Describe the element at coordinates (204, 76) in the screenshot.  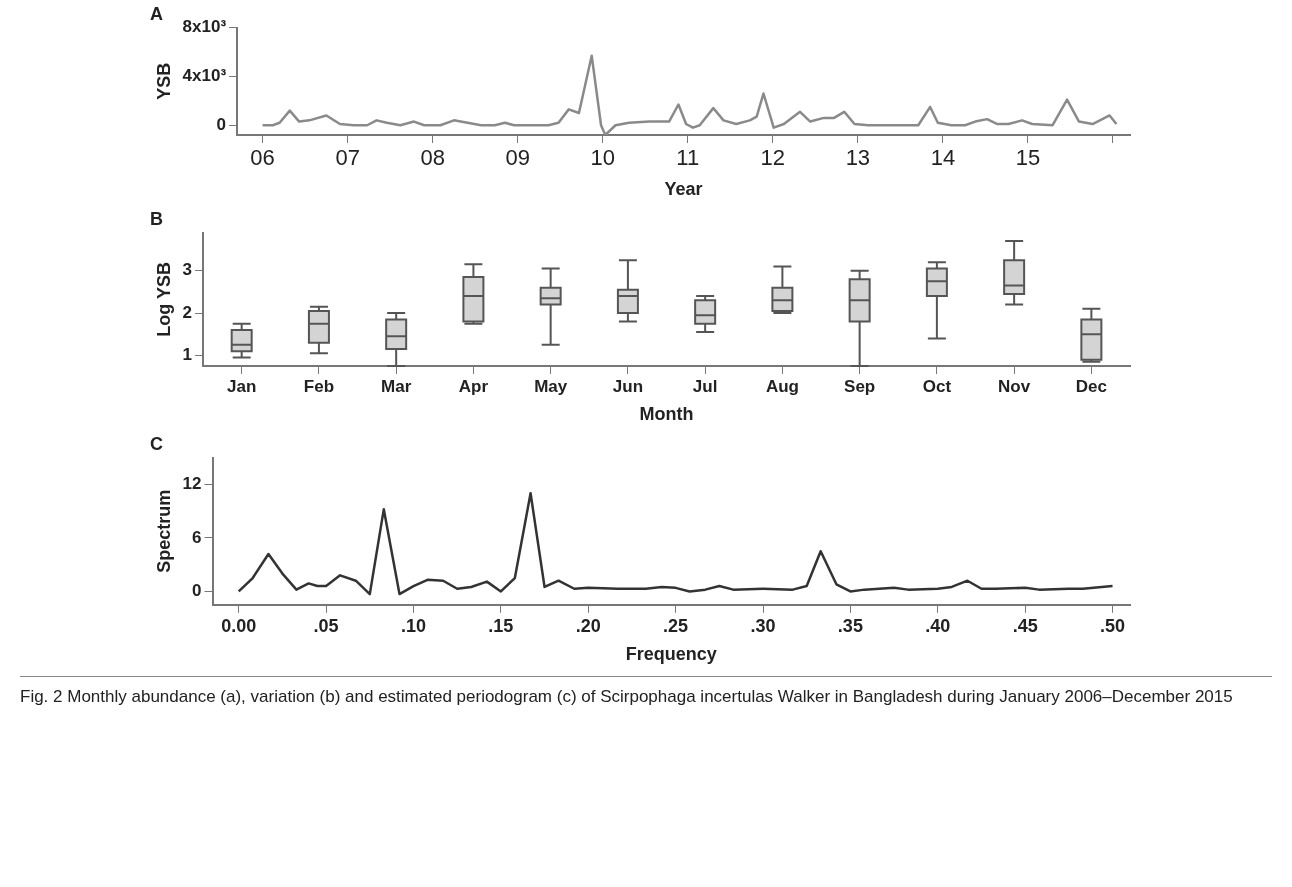
I see `y-tick-label: 4x10³` at that location.